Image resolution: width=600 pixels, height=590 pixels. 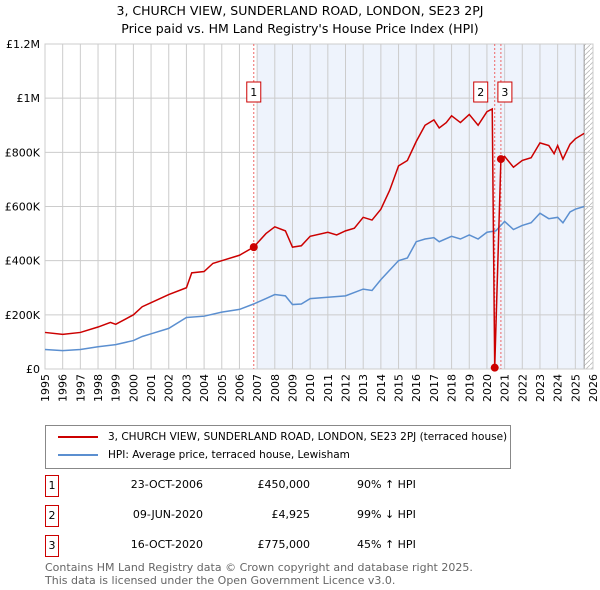 I want to click on sale-row: 3 16-OCT-2020 £775,000 45% ↑ HPI, so click(x=295, y=546).